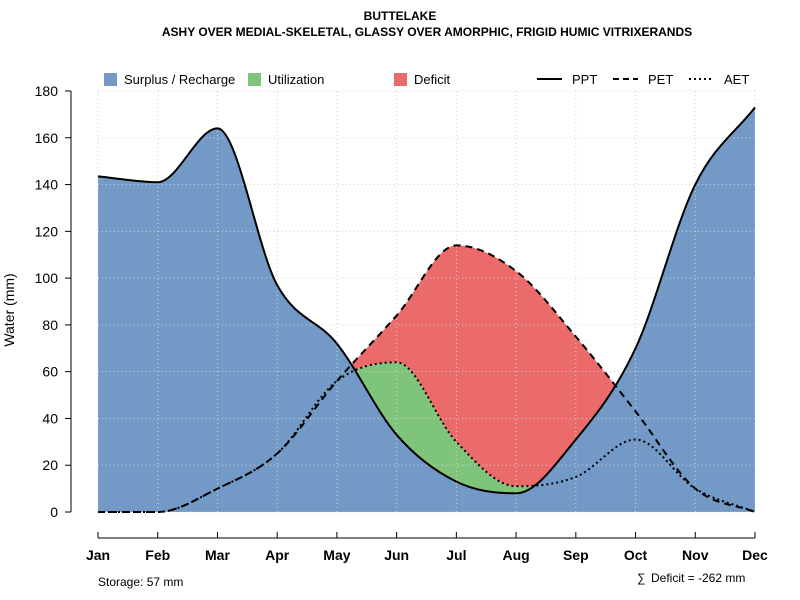 The height and width of the screenshot is (600, 800). I want to click on y-tick-label: 60, so click(50, 372).